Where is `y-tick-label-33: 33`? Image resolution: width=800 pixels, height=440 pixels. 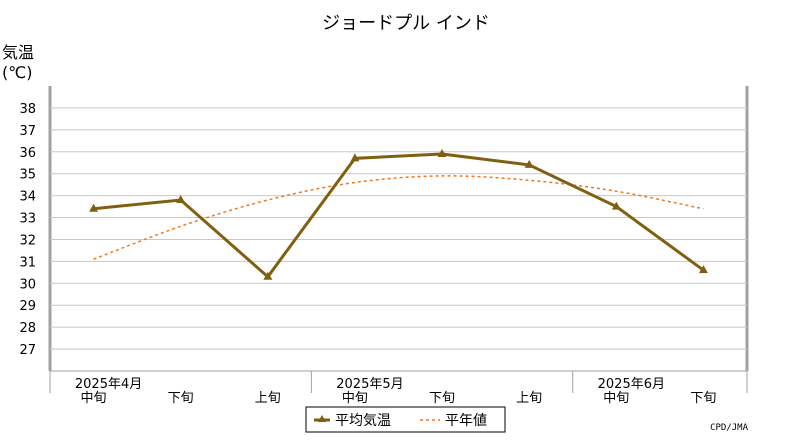
y-tick-label-33: 33 is located at coordinates (27, 219).